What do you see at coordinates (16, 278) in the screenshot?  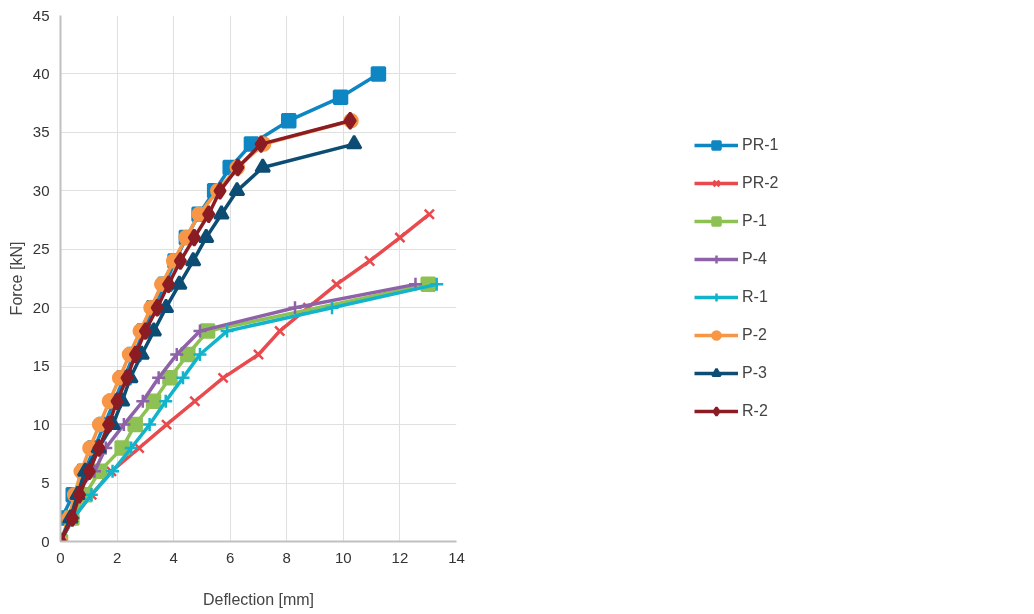 I see `y-axis-title: Force [kN]` at bounding box center [16, 278].